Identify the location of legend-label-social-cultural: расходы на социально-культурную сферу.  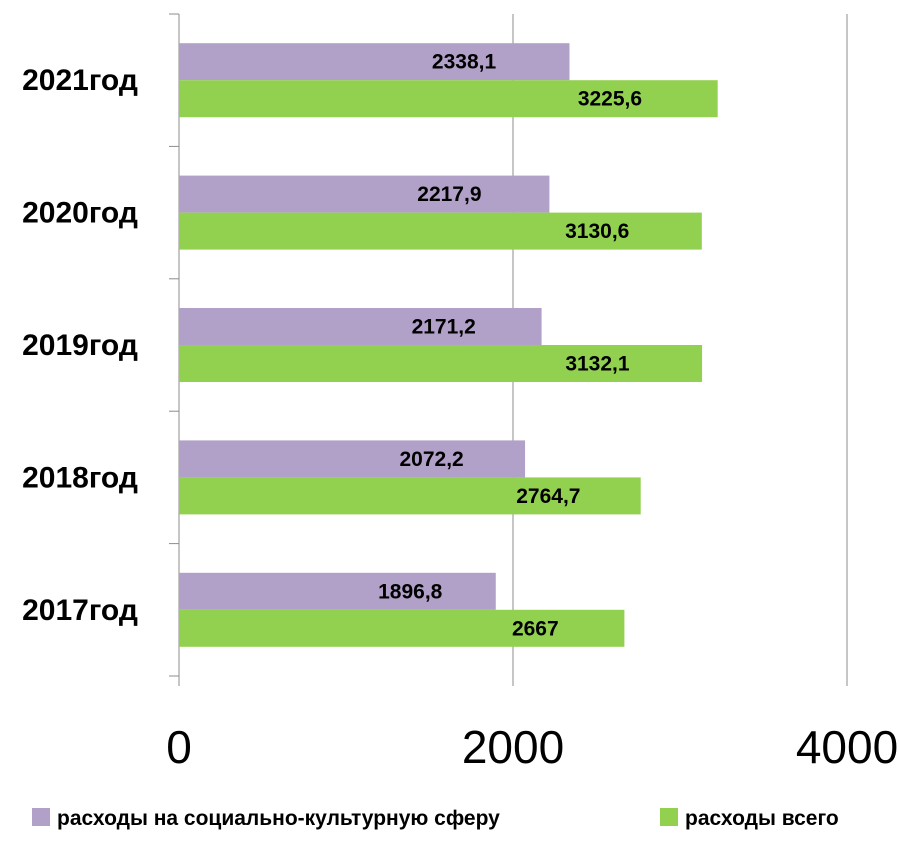
(278, 818).